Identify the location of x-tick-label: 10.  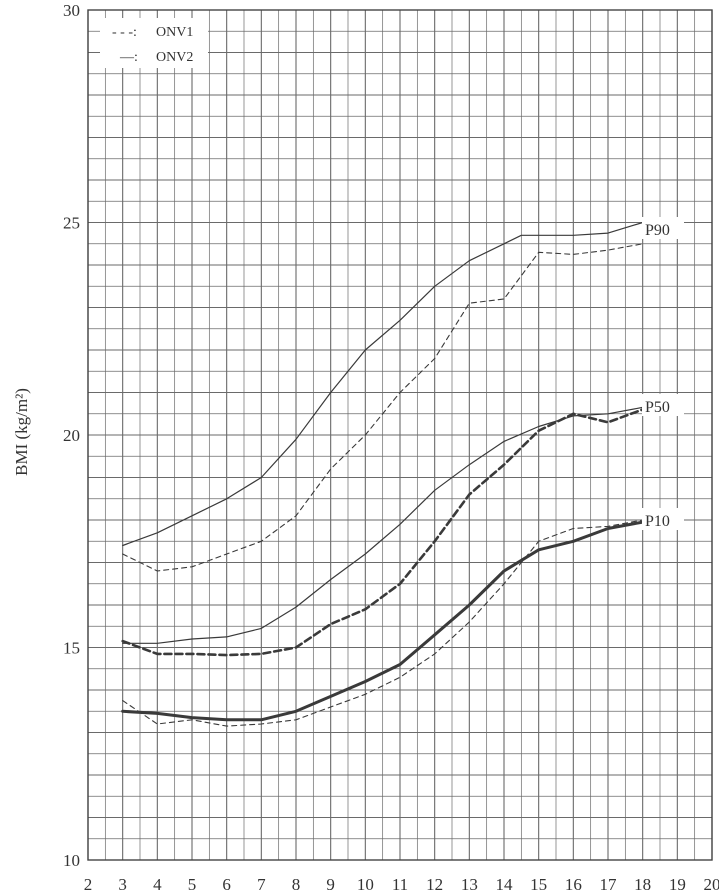
(365, 884).